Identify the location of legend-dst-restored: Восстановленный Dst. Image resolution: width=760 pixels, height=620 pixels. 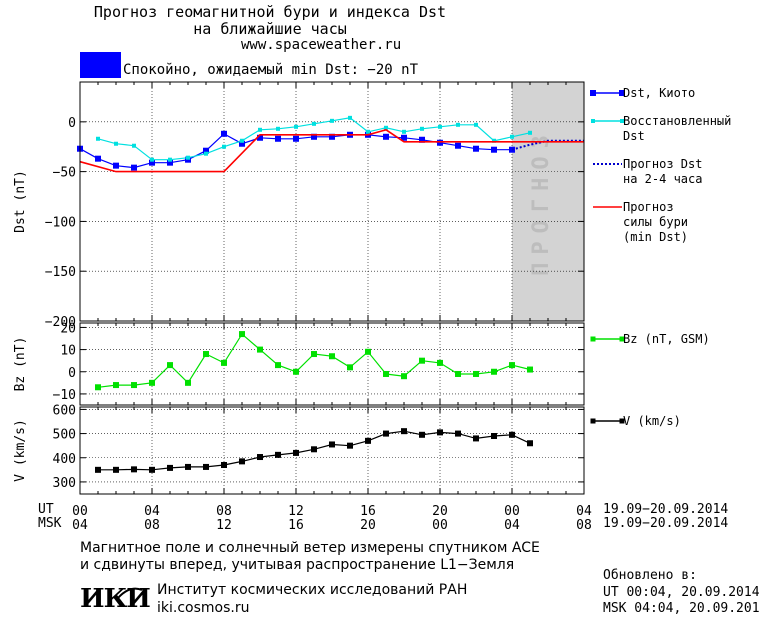
(677, 128).